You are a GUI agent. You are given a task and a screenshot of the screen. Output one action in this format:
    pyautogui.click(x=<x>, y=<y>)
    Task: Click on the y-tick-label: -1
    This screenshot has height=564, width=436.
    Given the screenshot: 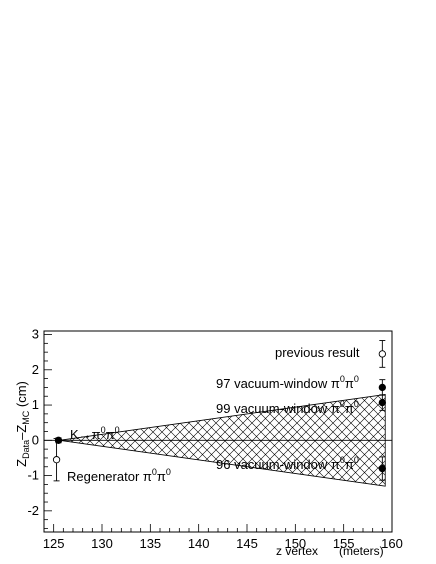 What is the action you would take?
    pyautogui.click(x=33, y=475)
    